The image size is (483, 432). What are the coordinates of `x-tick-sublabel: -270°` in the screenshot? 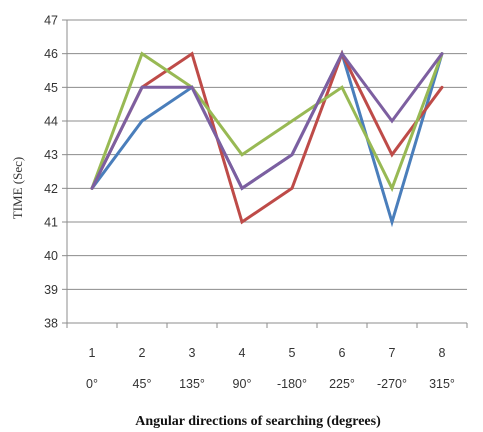 It's located at (392, 384).